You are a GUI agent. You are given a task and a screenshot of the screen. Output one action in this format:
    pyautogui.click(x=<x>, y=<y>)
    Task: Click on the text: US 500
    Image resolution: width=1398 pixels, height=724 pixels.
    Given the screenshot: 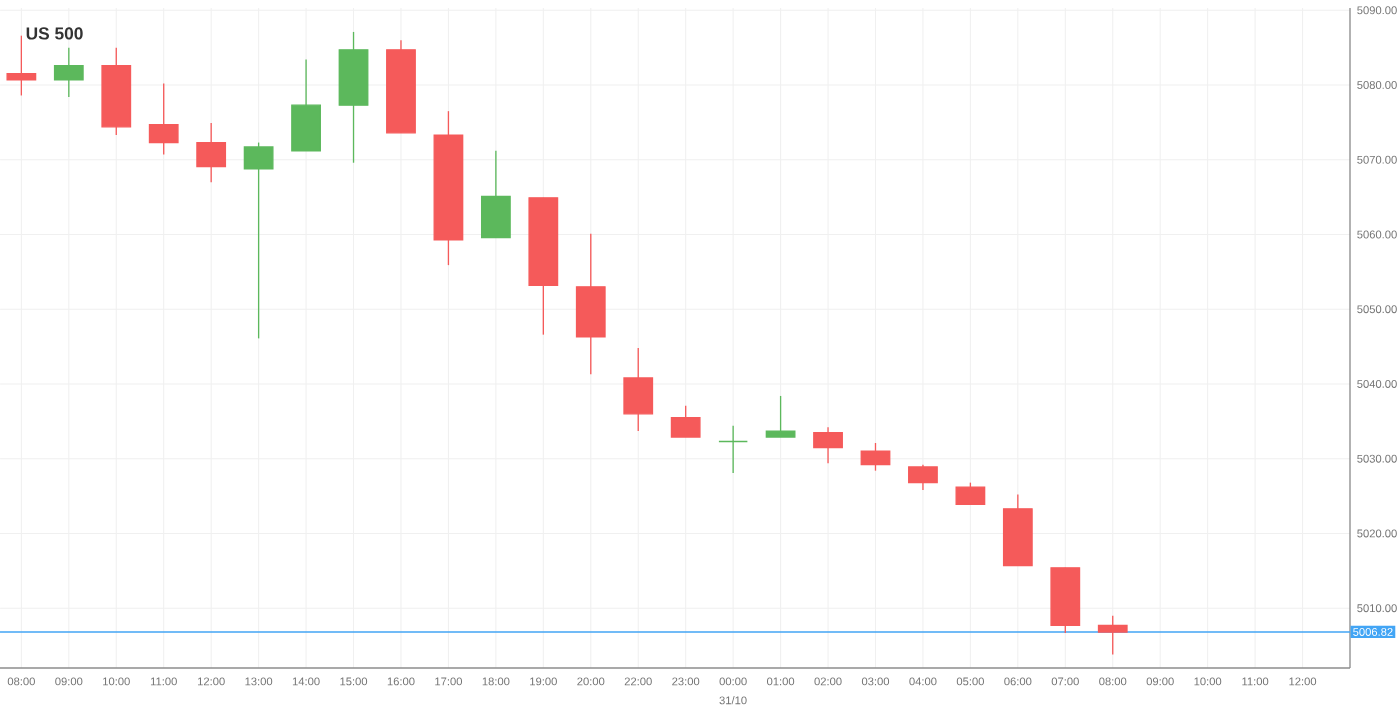 What is the action you would take?
    pyautogui.click(x=54, y=33)
    